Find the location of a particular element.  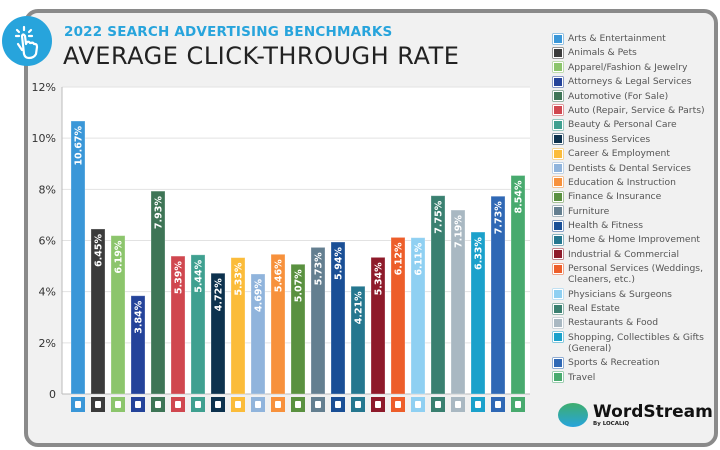

car-tag-icon-glyph is located at coordinates (158, 404).